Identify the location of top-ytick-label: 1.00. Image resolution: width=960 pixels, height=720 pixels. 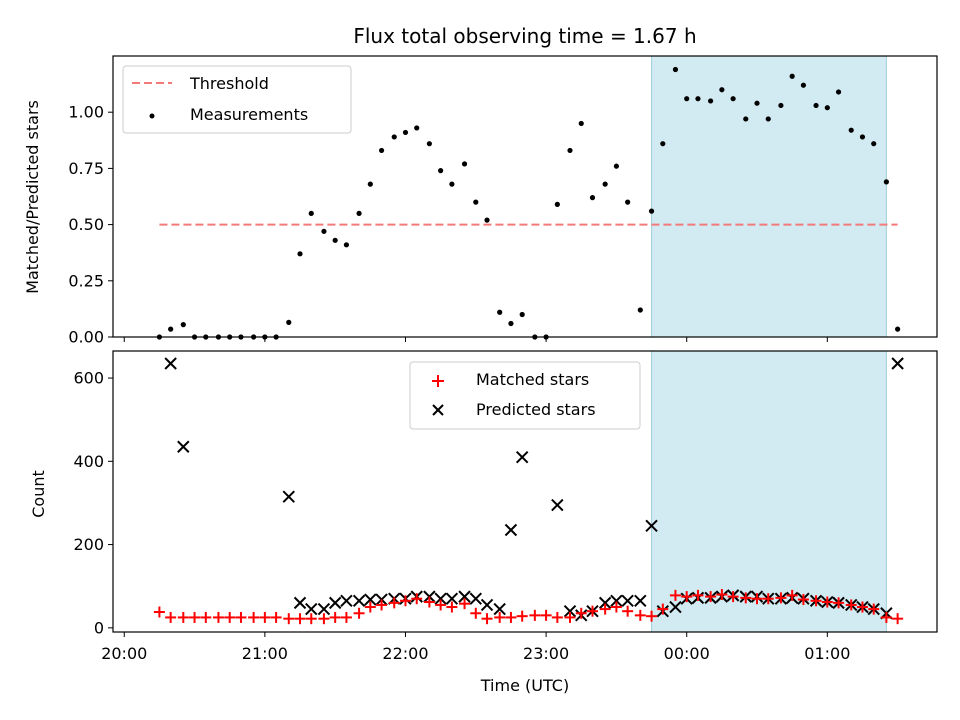
(86, 112).